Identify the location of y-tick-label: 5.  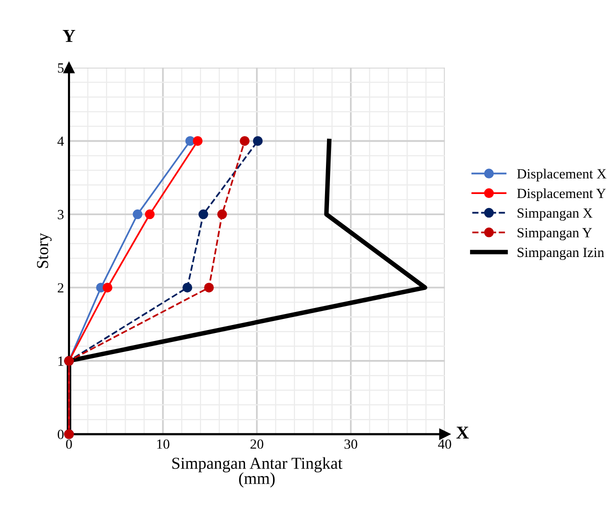
(61, 68).